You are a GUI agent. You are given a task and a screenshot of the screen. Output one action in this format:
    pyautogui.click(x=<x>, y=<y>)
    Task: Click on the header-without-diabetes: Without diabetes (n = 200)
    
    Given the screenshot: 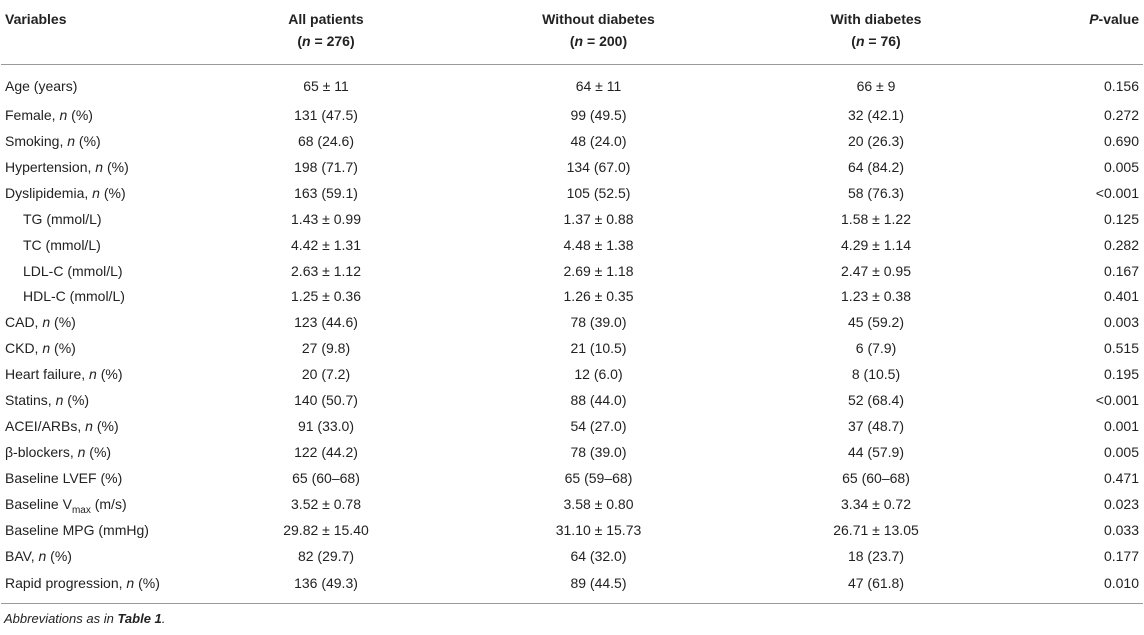 What is the action you would take?
    pyautogui.click(x=598, y=32)
    